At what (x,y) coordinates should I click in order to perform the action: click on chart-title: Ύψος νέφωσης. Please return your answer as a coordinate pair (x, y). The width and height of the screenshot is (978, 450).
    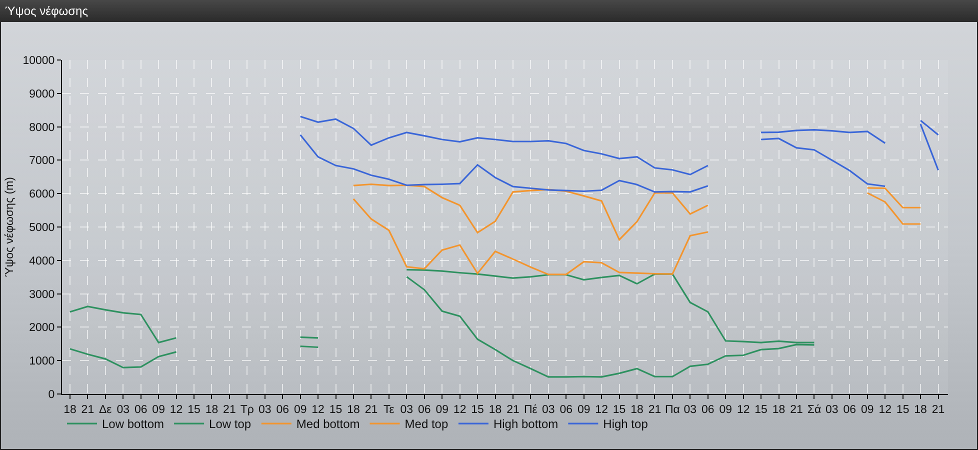
    Looking at the image, I should click on (46, 11).